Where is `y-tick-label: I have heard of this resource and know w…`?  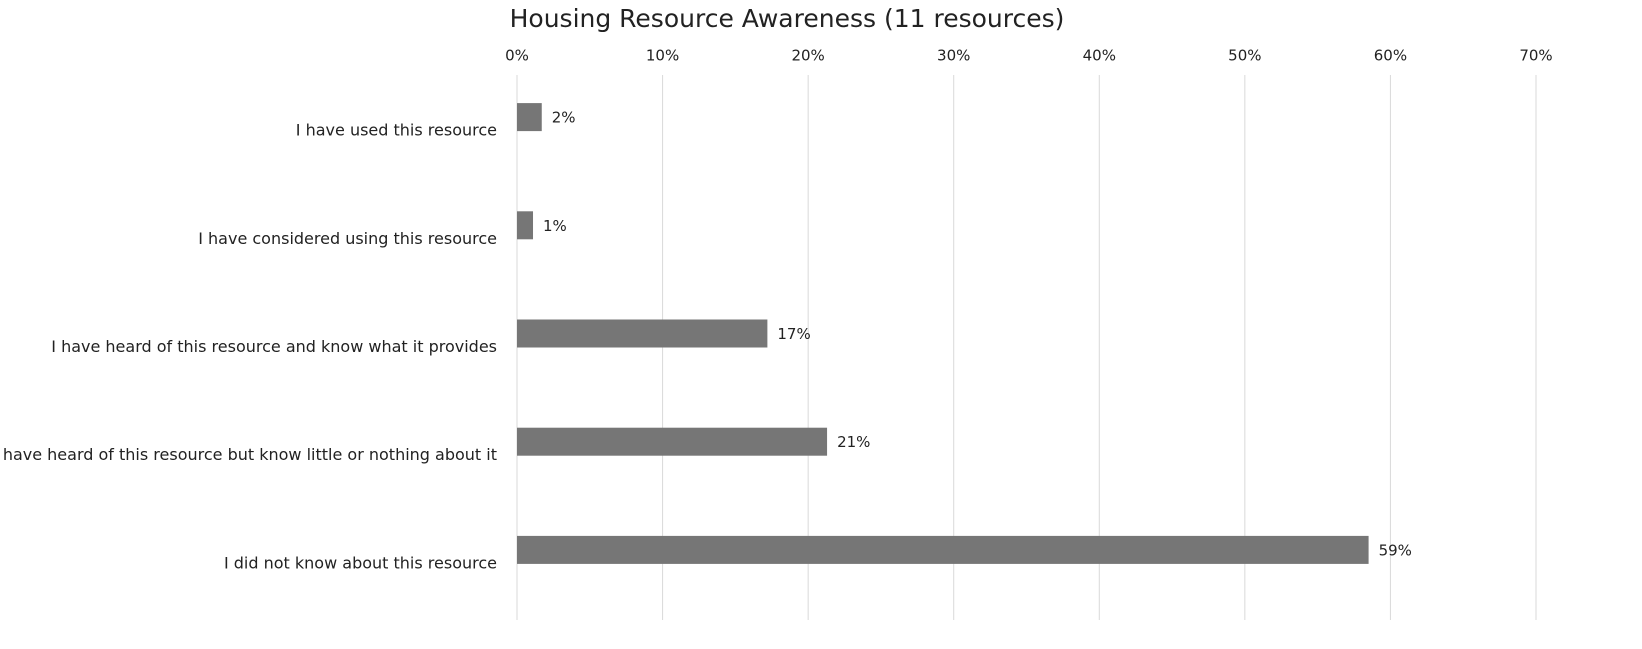
y-tick-label: I have heard of this resource and know w… is located at coordinates (274, 346).